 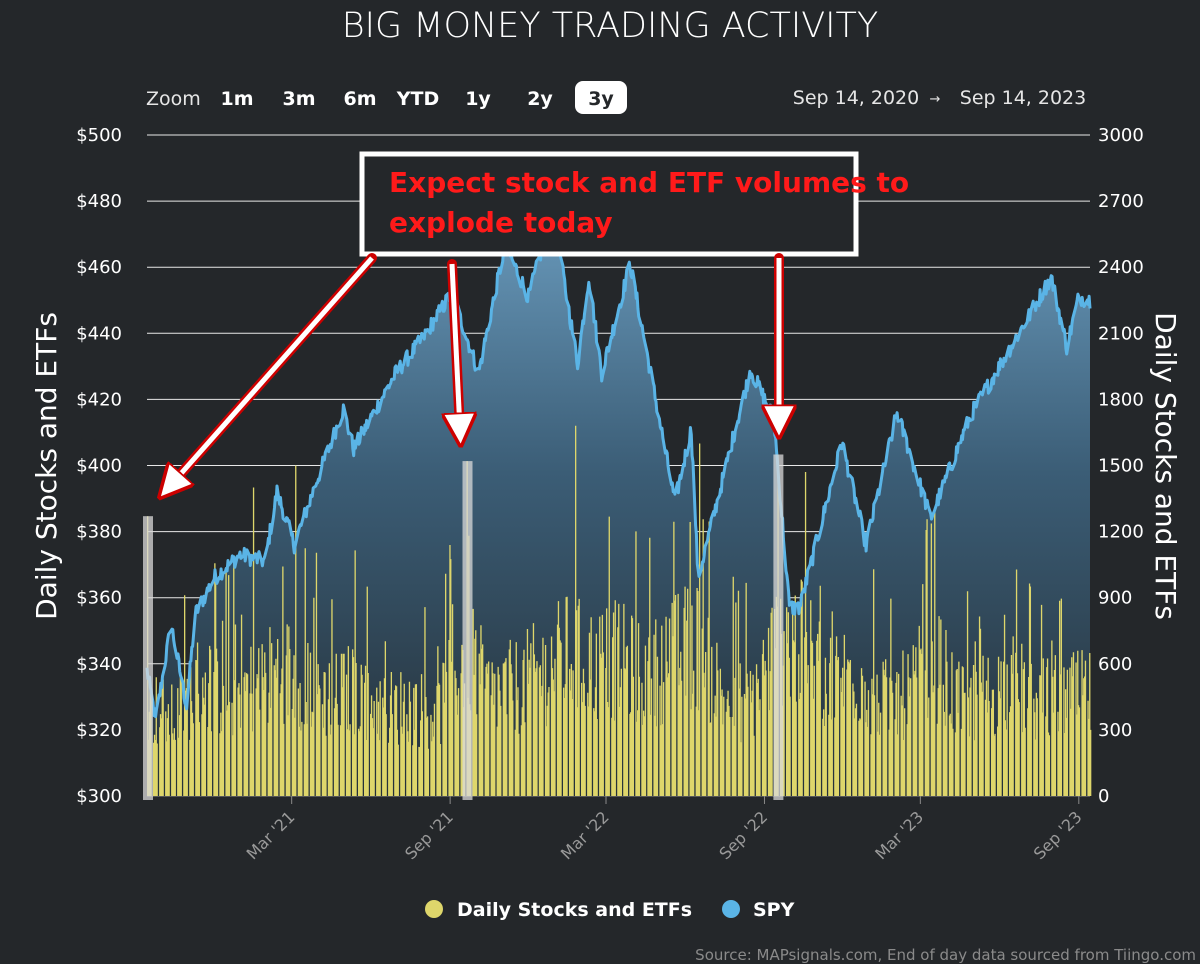 What do you see at coordinates (856, 98) in the screenshot?
I see `date-range-from: Sep 14, 2020` at bounding box center [856, 98].